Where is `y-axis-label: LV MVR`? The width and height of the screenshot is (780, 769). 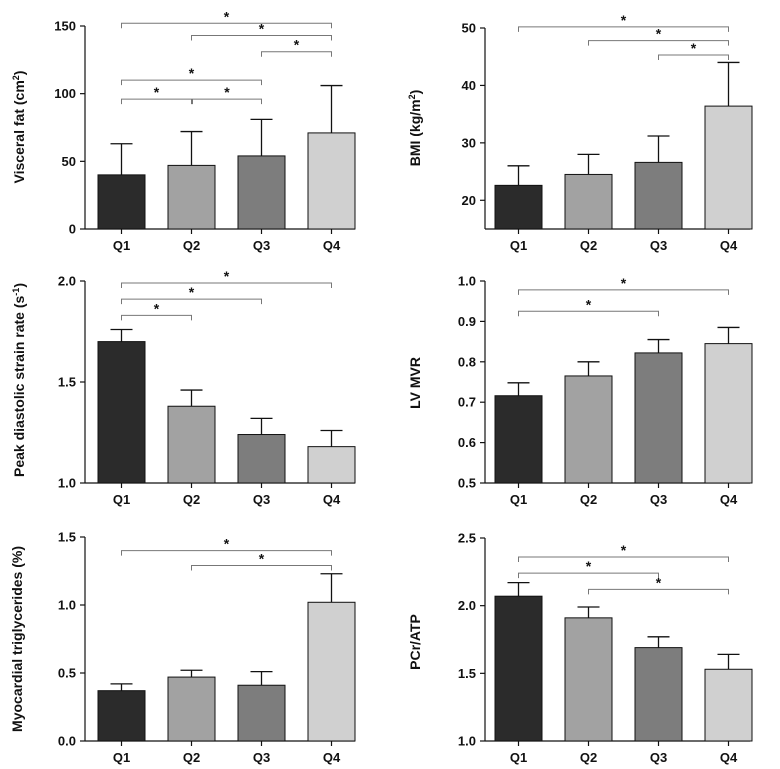 y-axis-label: LV MVR is located at coordinates (415, 383).